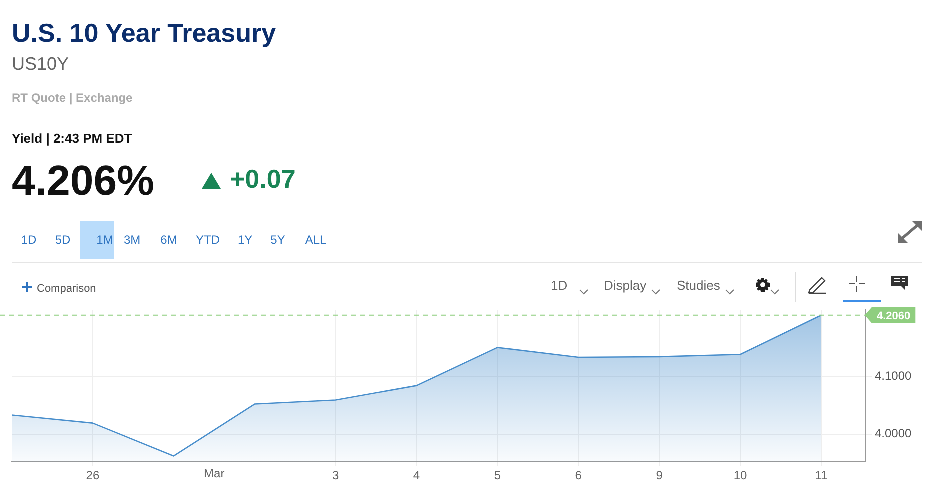 The image size is (936, 492). Describe the element at coordinates (63, 240) in the screenshot. I see `text: 5D` at that location.